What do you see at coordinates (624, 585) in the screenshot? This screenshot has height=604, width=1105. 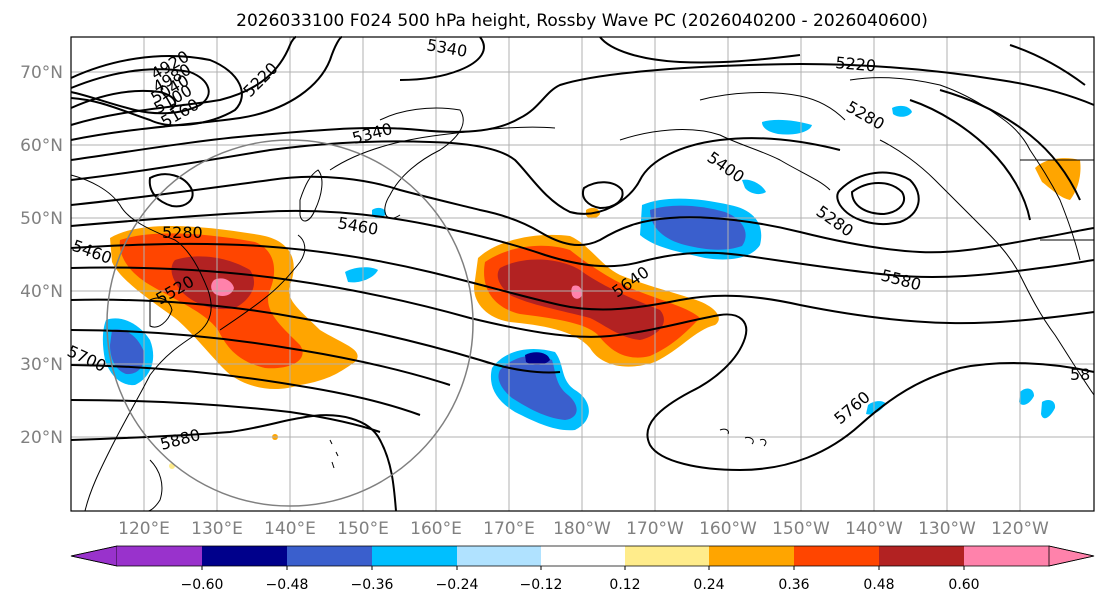 I see `colorbar-tick-label: 0.12` at bounding box center [624, 585].